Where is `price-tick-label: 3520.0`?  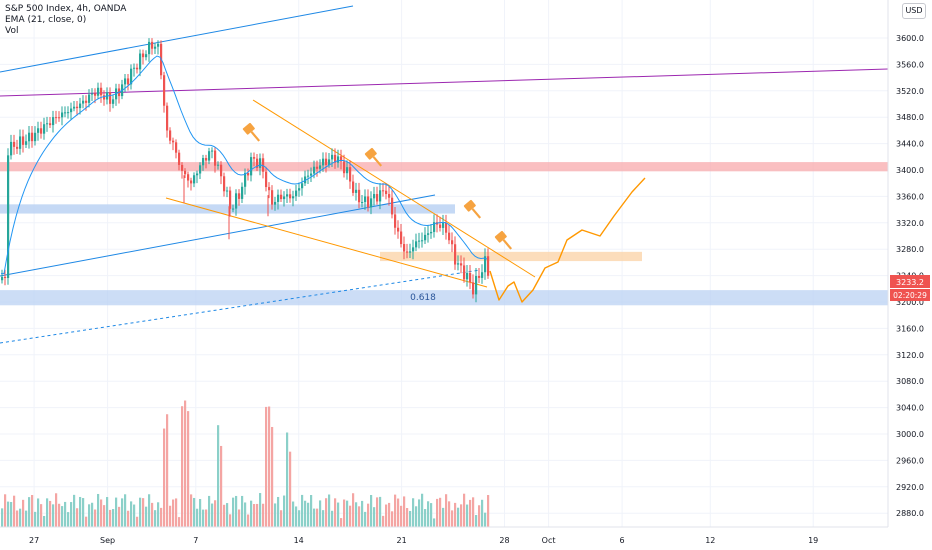 price-tick-label: 3520.0 is located at coordinates (910, 91).